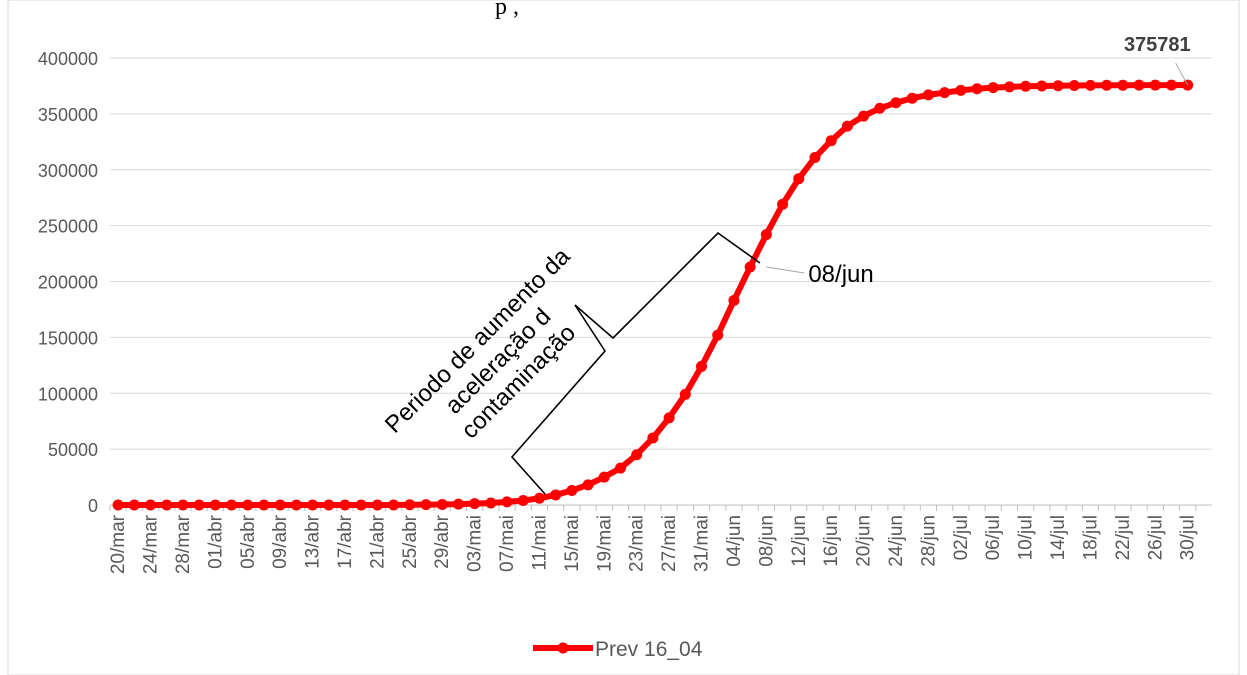 This screenshot has height=675, width=1247. Describe the element at coordinates (1058, 537) in the screenshot. I see `x-tick-label: 14/jul` at that location.